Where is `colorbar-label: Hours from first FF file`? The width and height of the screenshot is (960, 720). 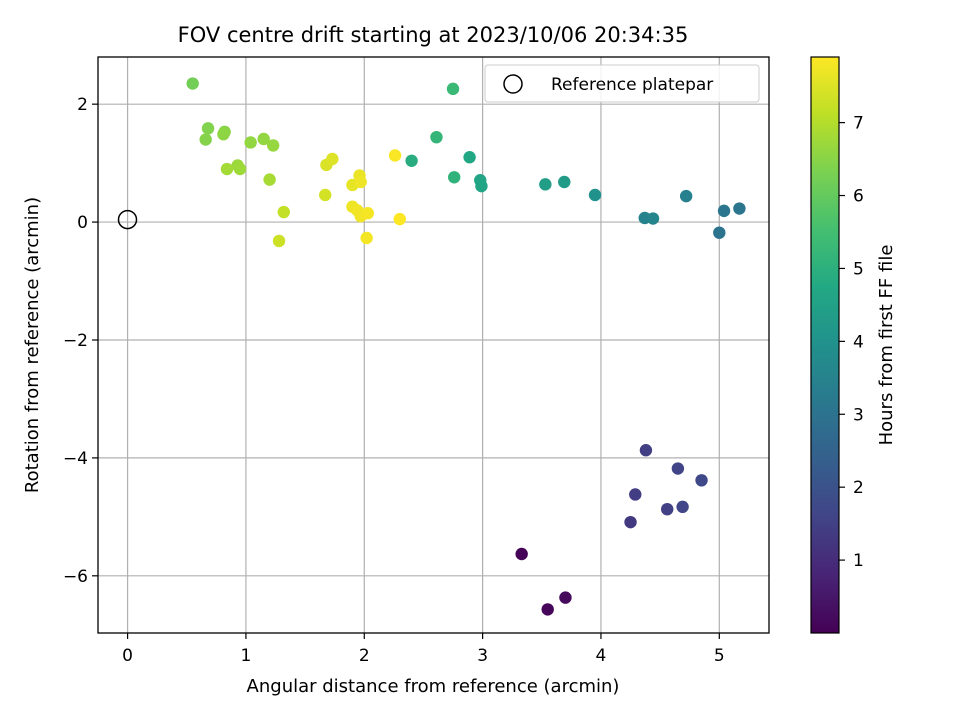
colorbar-label: Hours from first FF file is located at coordinates (886, 345).